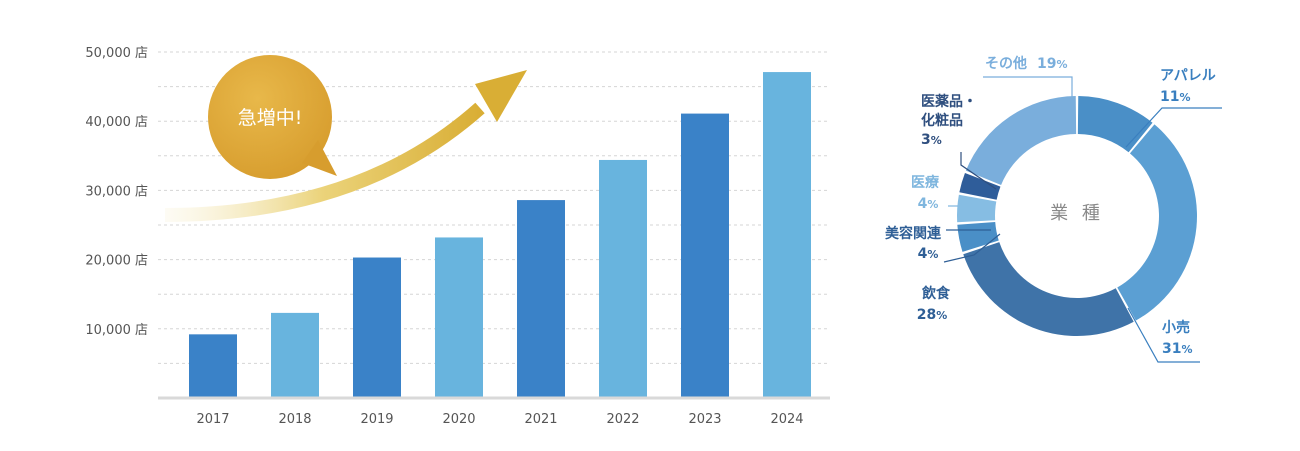  What do you see at coordinates (622, 419) in the screenshot?
I see `x-tick-label: 2022` at bounding box center [622, 419].